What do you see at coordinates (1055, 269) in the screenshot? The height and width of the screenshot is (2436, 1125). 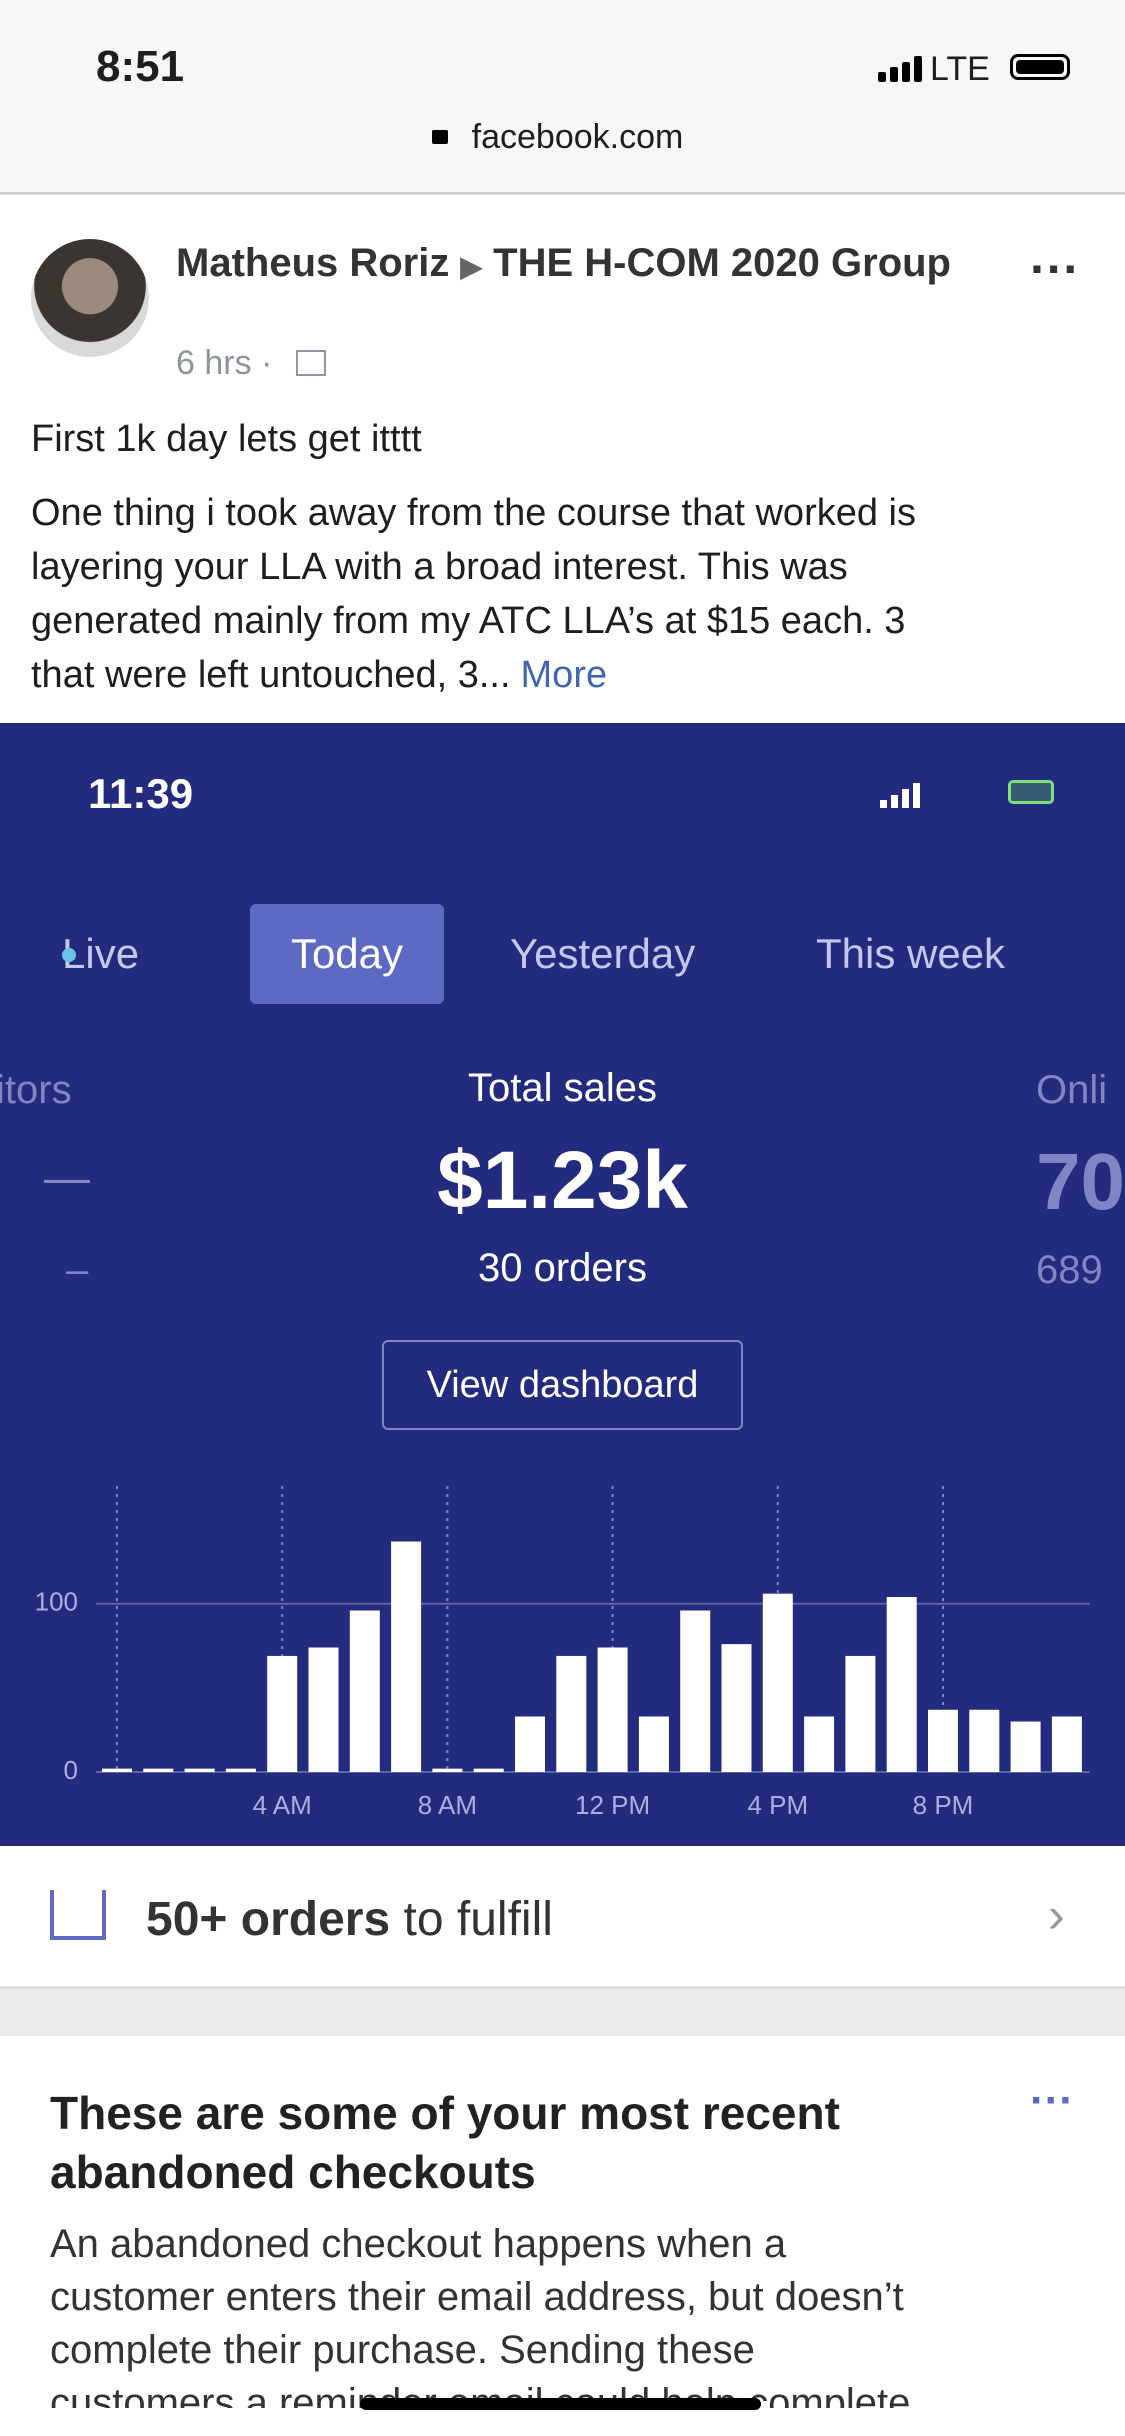 I see `more-options: ···` at bounding box center [1055, 269].